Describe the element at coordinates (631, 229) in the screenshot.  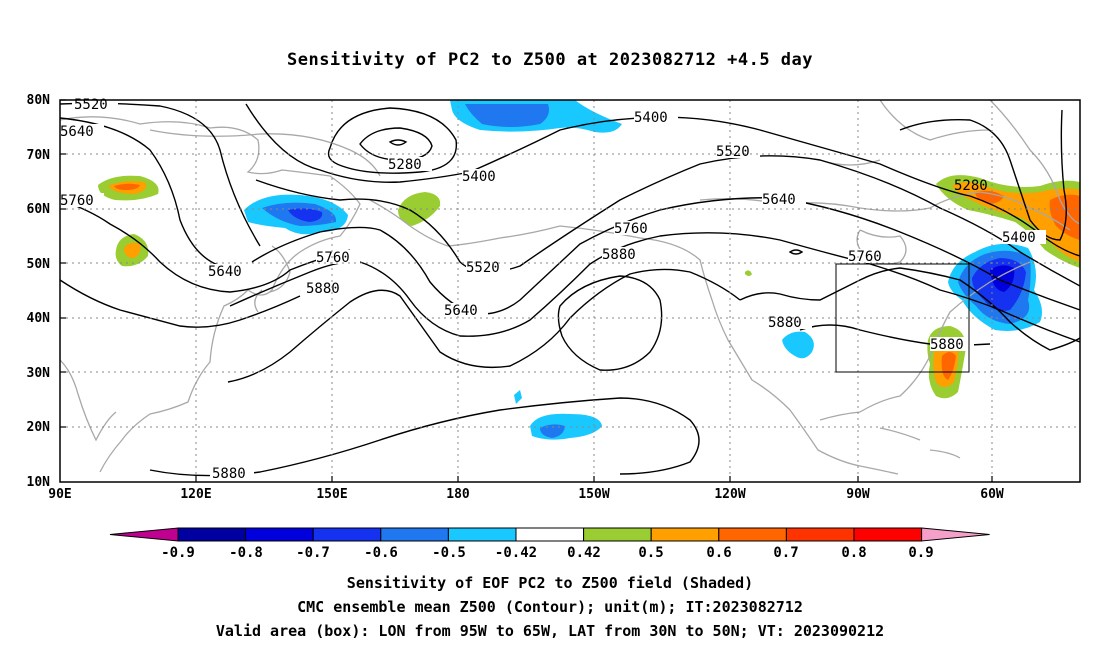
I see `contour-label-12: 5760` at that location.